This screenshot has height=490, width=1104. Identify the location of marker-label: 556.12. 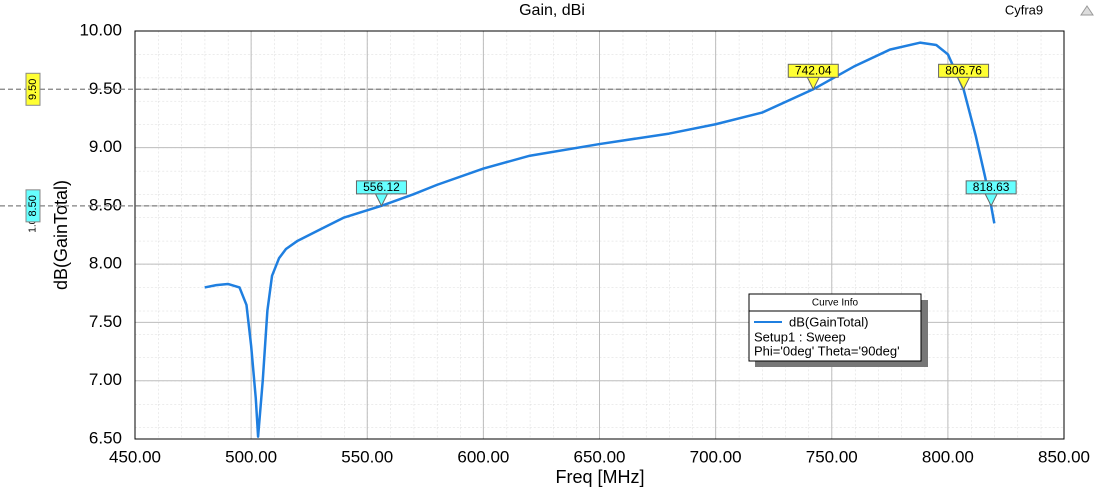
(381, 187).